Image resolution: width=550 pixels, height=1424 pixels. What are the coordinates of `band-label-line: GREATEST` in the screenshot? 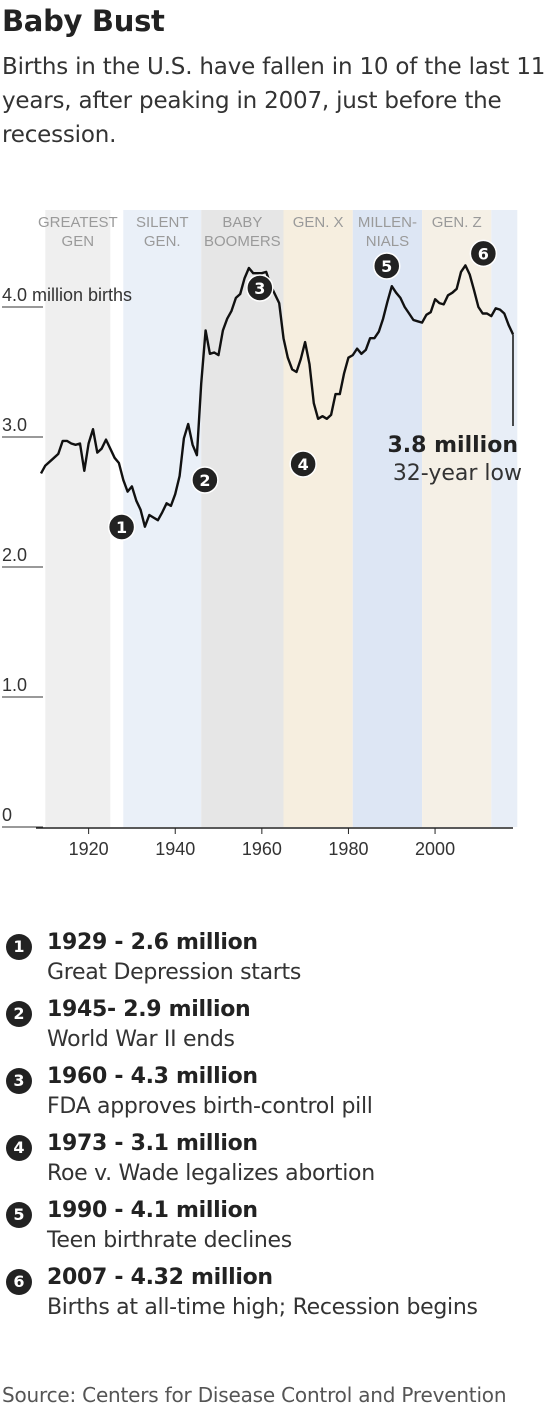 It's located at (78, 222).